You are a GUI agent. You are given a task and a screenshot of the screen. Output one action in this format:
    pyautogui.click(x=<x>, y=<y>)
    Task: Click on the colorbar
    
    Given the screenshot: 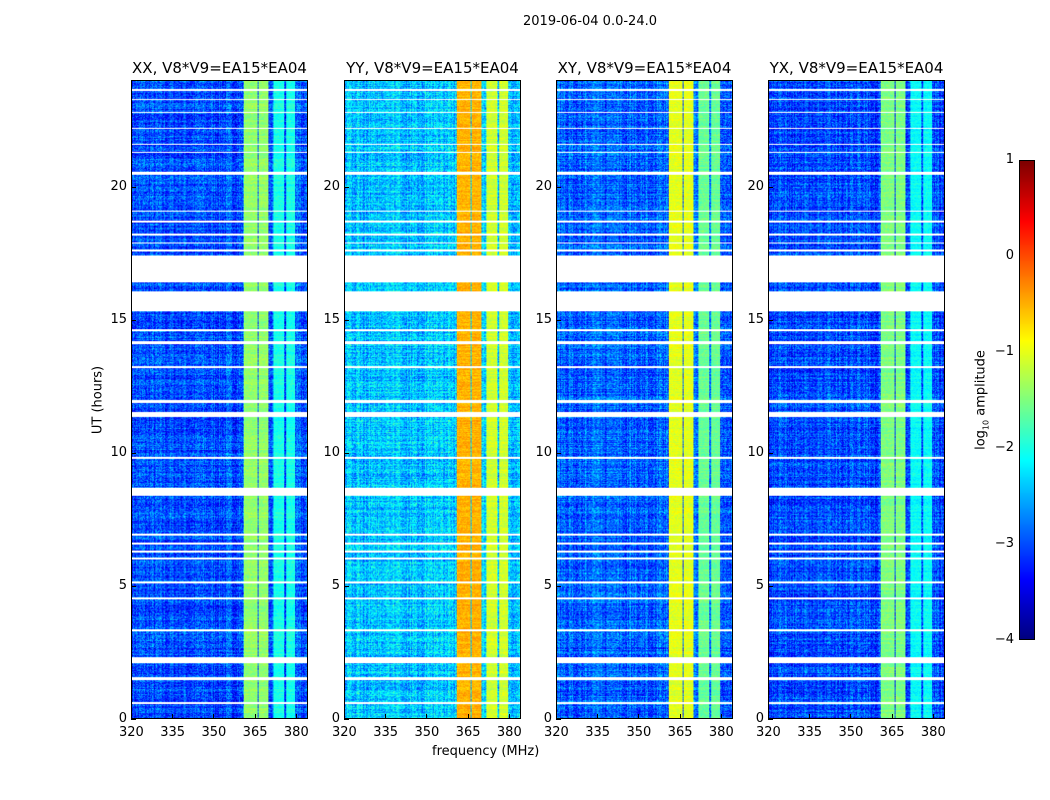 What is the action you would take?
    pyautogui.click(x=1027, y=400)
    